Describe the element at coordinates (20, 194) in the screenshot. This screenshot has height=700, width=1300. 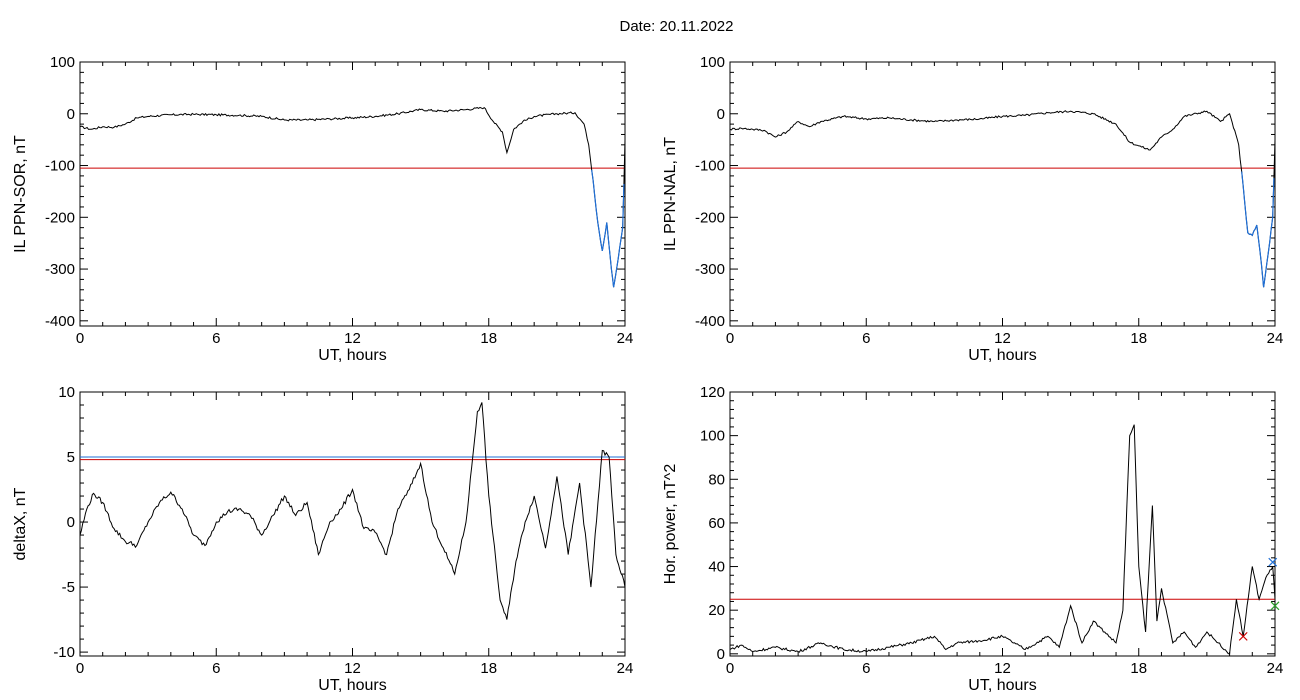
I see `y-axis-label: IL PPN-SOR, nT` at that location.